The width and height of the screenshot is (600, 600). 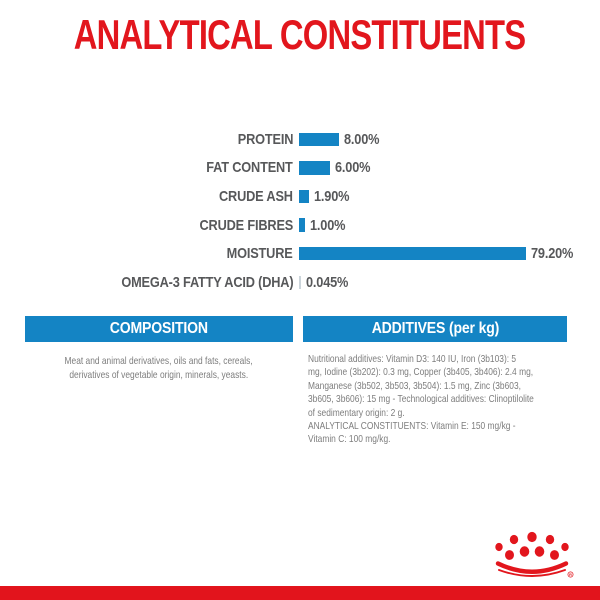 I want to click on additives-line: of sedimentary origin: 2 g., so click(x=356, y=412).